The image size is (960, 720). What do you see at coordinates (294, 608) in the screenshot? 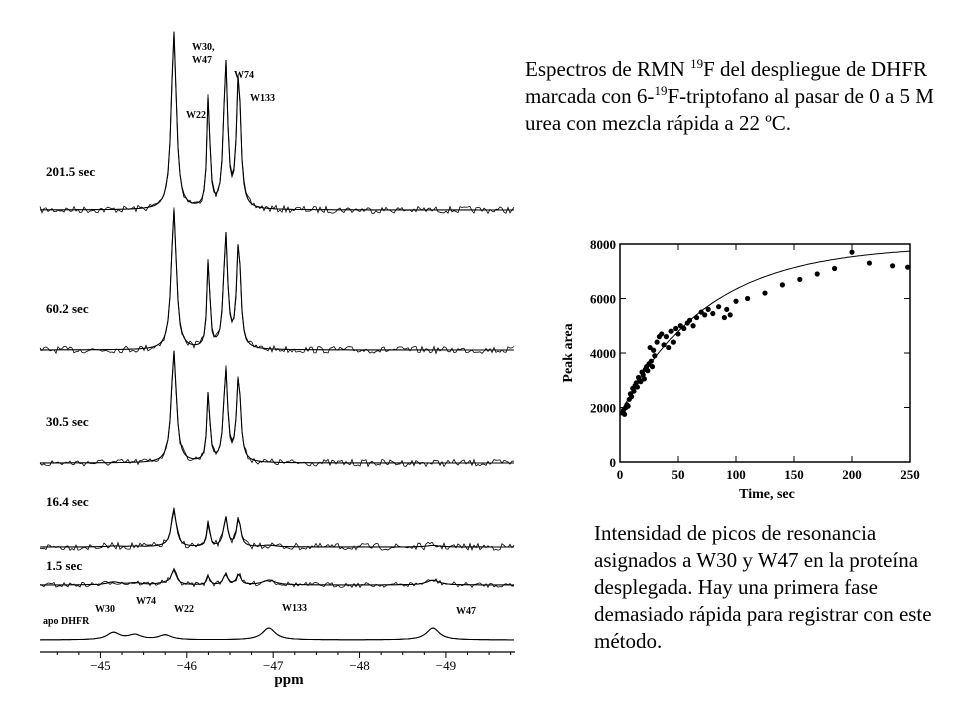
I see `apo-peak-label-w133: W133` at bounding box center [294, 608].